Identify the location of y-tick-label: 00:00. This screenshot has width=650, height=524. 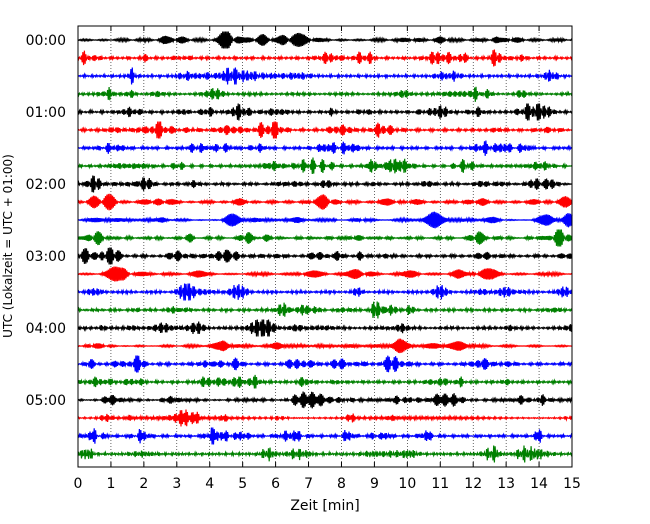
(46, 41).